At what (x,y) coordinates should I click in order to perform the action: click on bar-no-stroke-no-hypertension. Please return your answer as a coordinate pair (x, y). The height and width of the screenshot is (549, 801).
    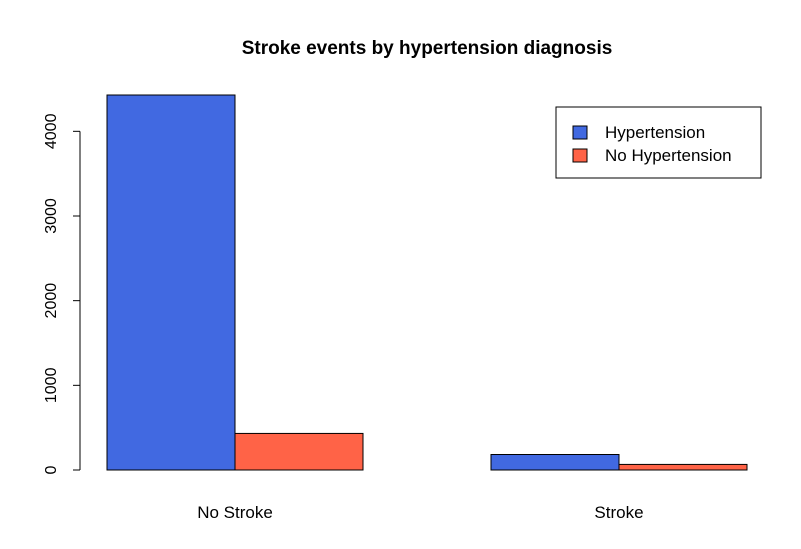
    Looking at the image, I should click on (299, 451).